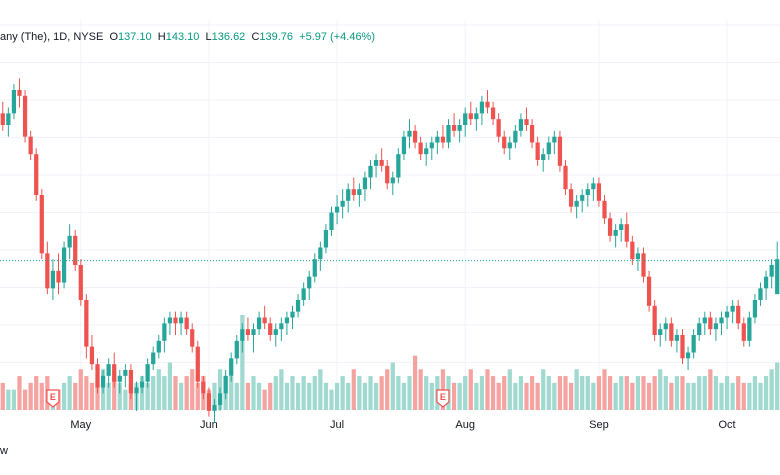 This screenshot has height=475, width=780. What do you see at coordinates (465, 425) in the screenshot?
I see `x-axis-tick-label: Aug` at bounding box center [465, 425].